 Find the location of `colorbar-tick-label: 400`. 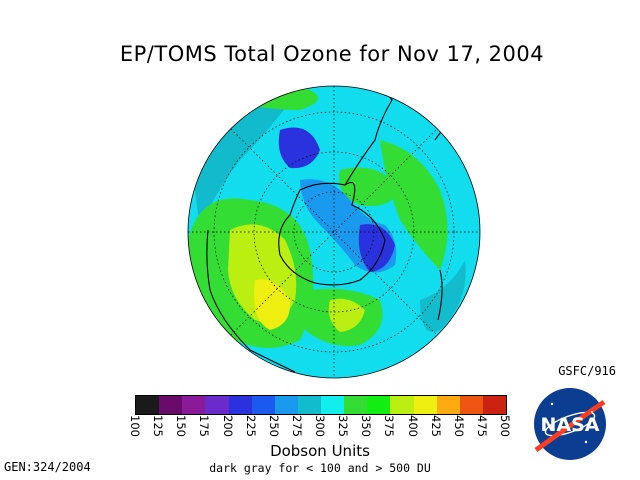

colorbar-tick-label: 400 is located at coordinates (412, 426).